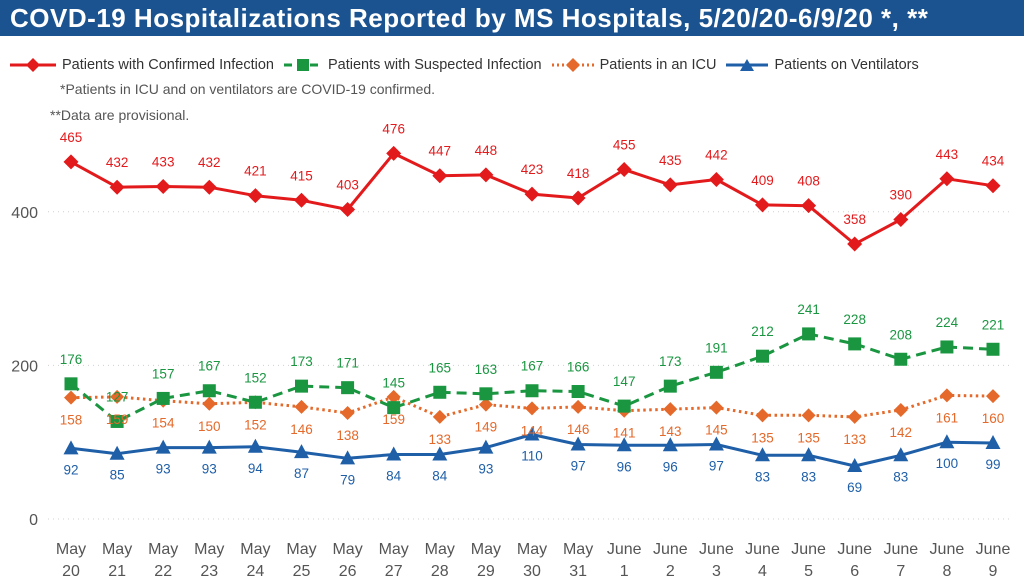  What do you see at coordinates (71, 420) in the screenshot?
I see `data-label-icu: 158` at bounding box center [71, 420].